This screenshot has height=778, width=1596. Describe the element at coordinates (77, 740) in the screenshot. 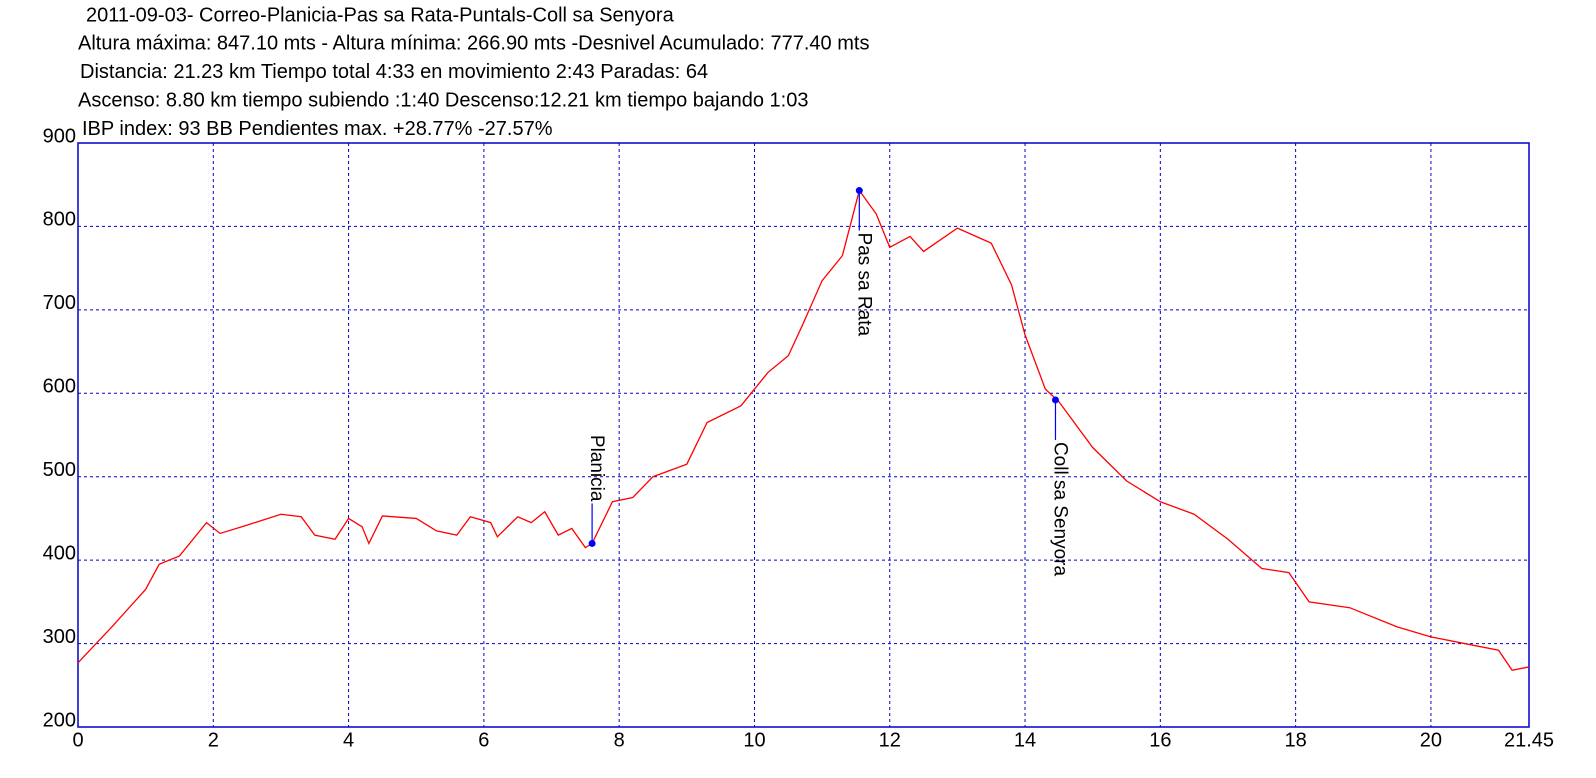

I see `x-tick-label: 0` at that location.